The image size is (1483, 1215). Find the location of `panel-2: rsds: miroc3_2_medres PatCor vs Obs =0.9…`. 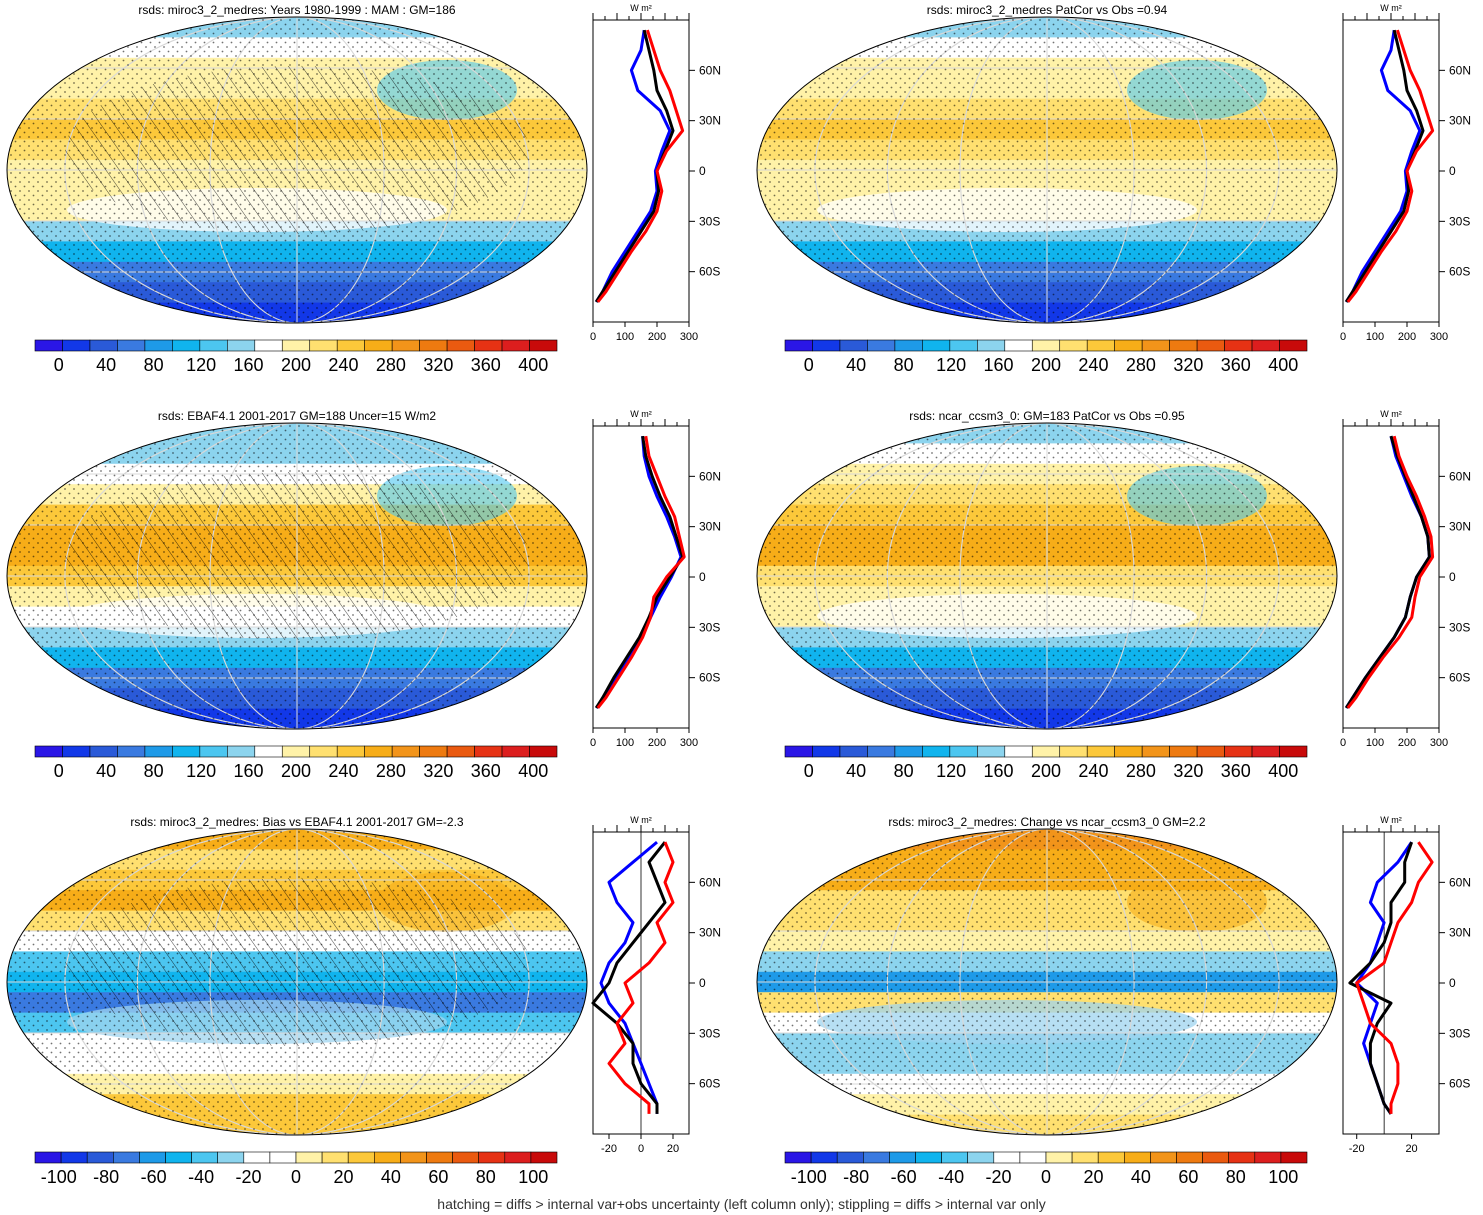

panel-2: rsds: miroc3_2_medres PatCor vs Obs =0.9… is located at coordinates (1113, 189).